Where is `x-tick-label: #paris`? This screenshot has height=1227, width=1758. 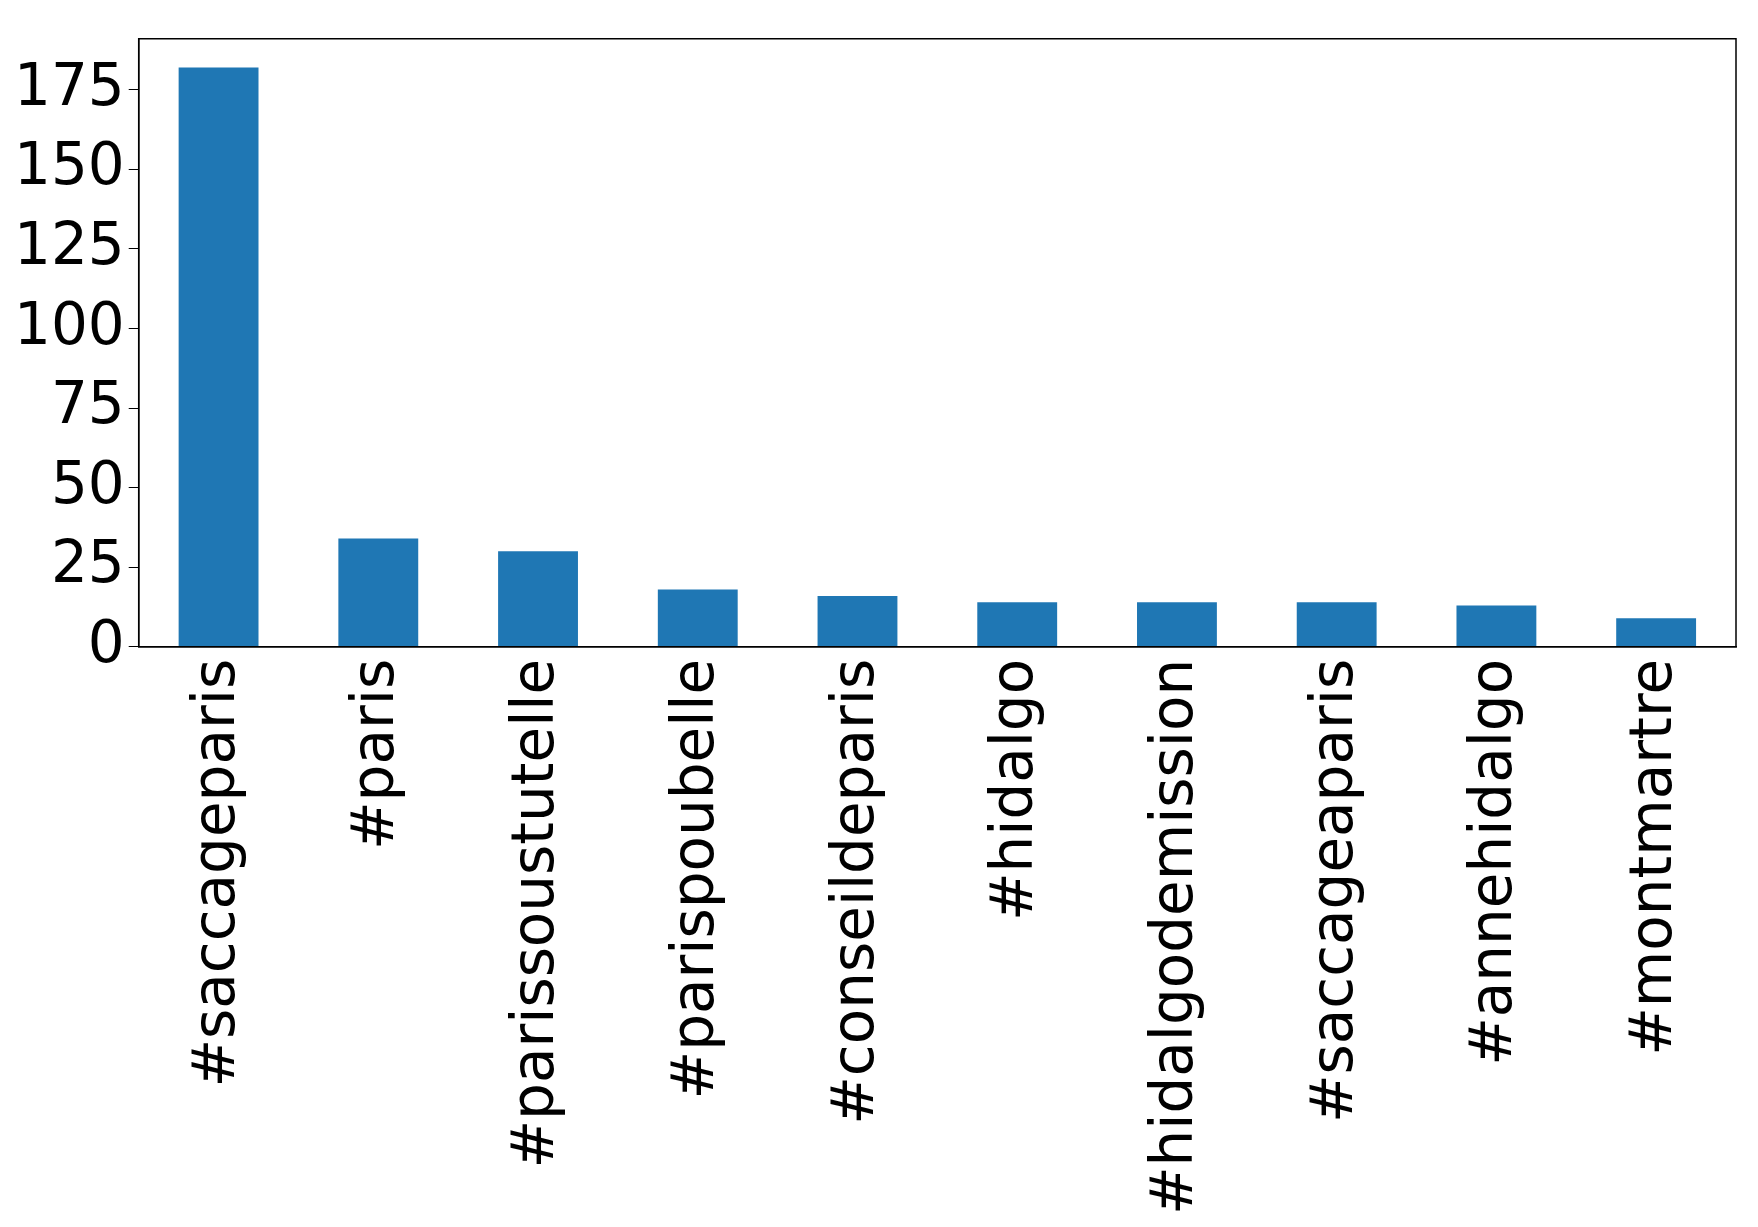 x-tick-label: #paris is located at coordinates (373, 754).